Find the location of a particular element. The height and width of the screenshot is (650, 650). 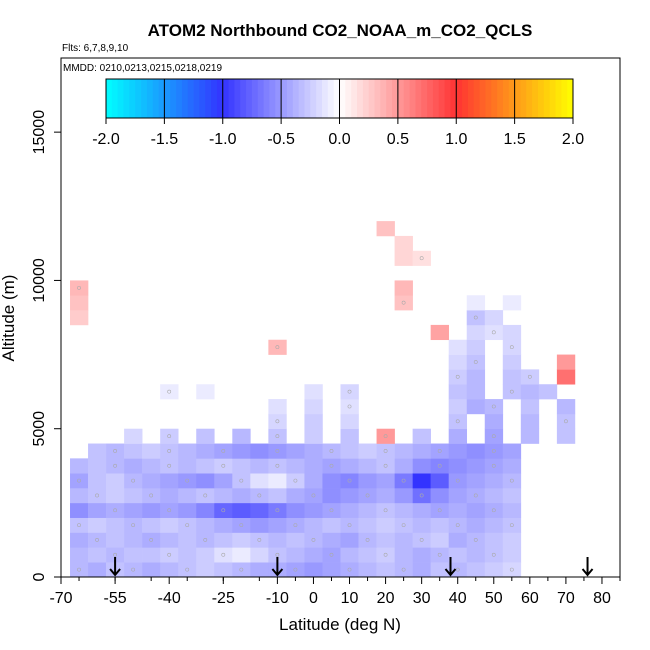

flights-subtitle: Flts: 6,7,8,9,10 is located at coordinates (95, 48).